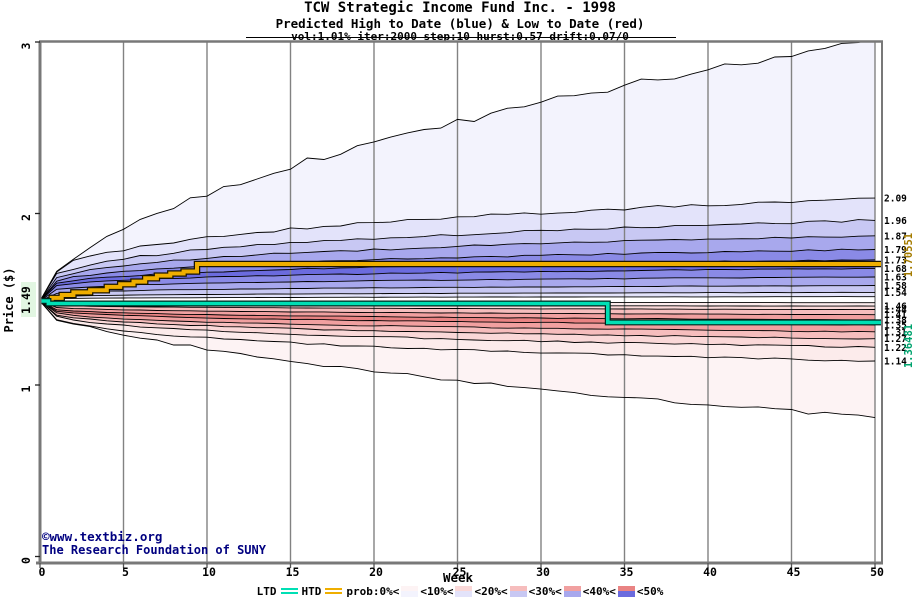 This screenshot has width=920, height=600. I want to click on htd-line, so click(461, 282).